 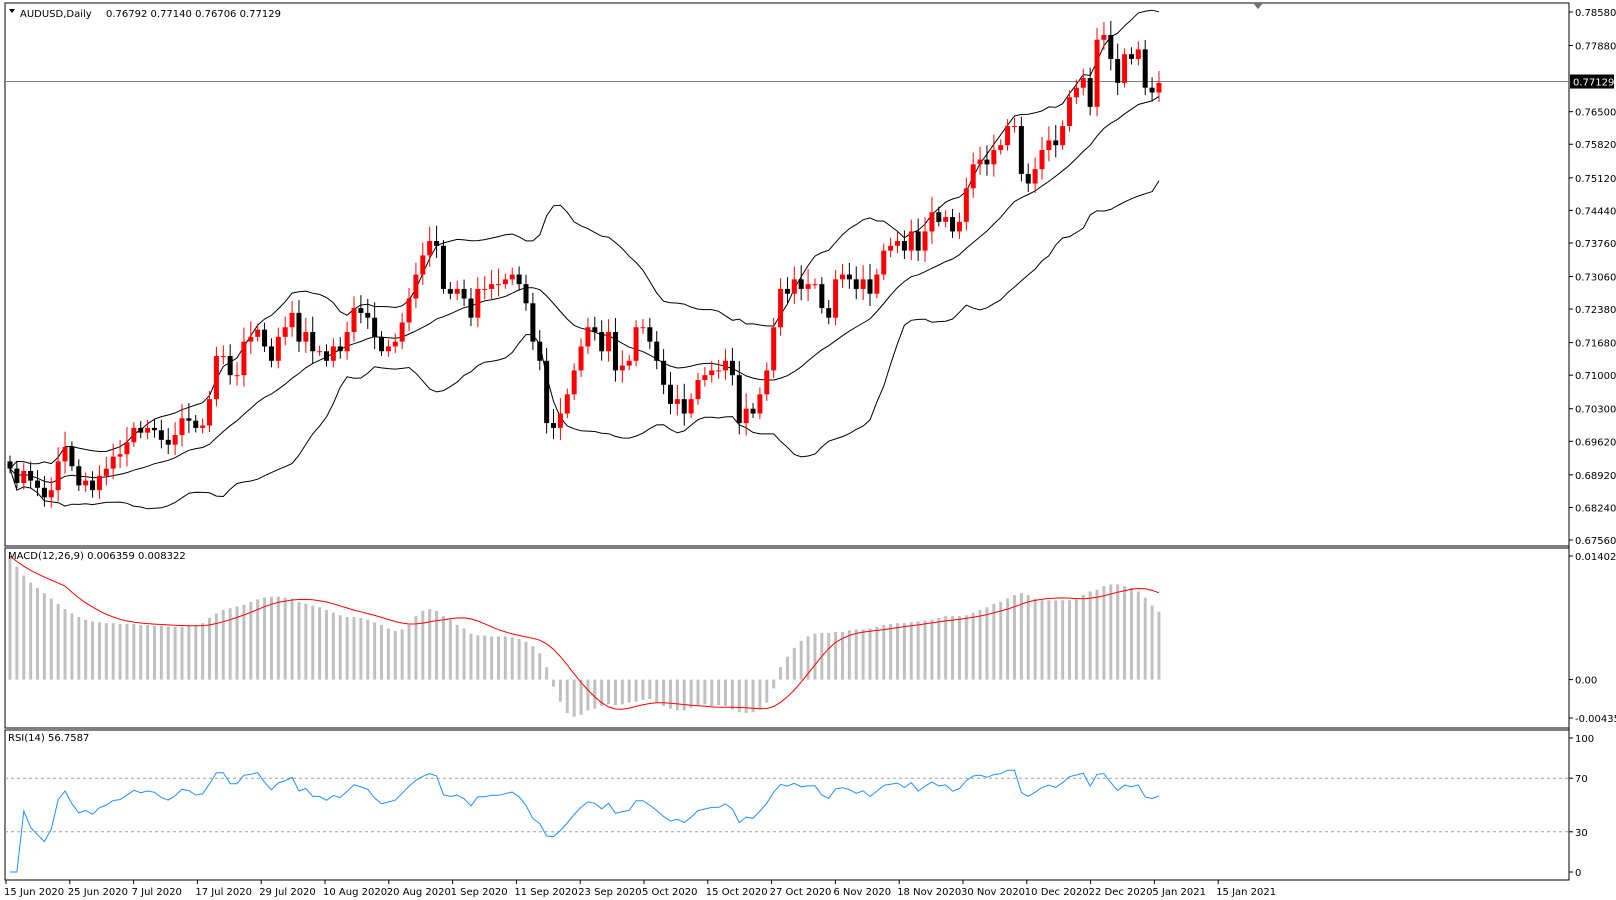 I want to click on time-axis-label: 15 Jun 2020, so click(x=34, y=892).